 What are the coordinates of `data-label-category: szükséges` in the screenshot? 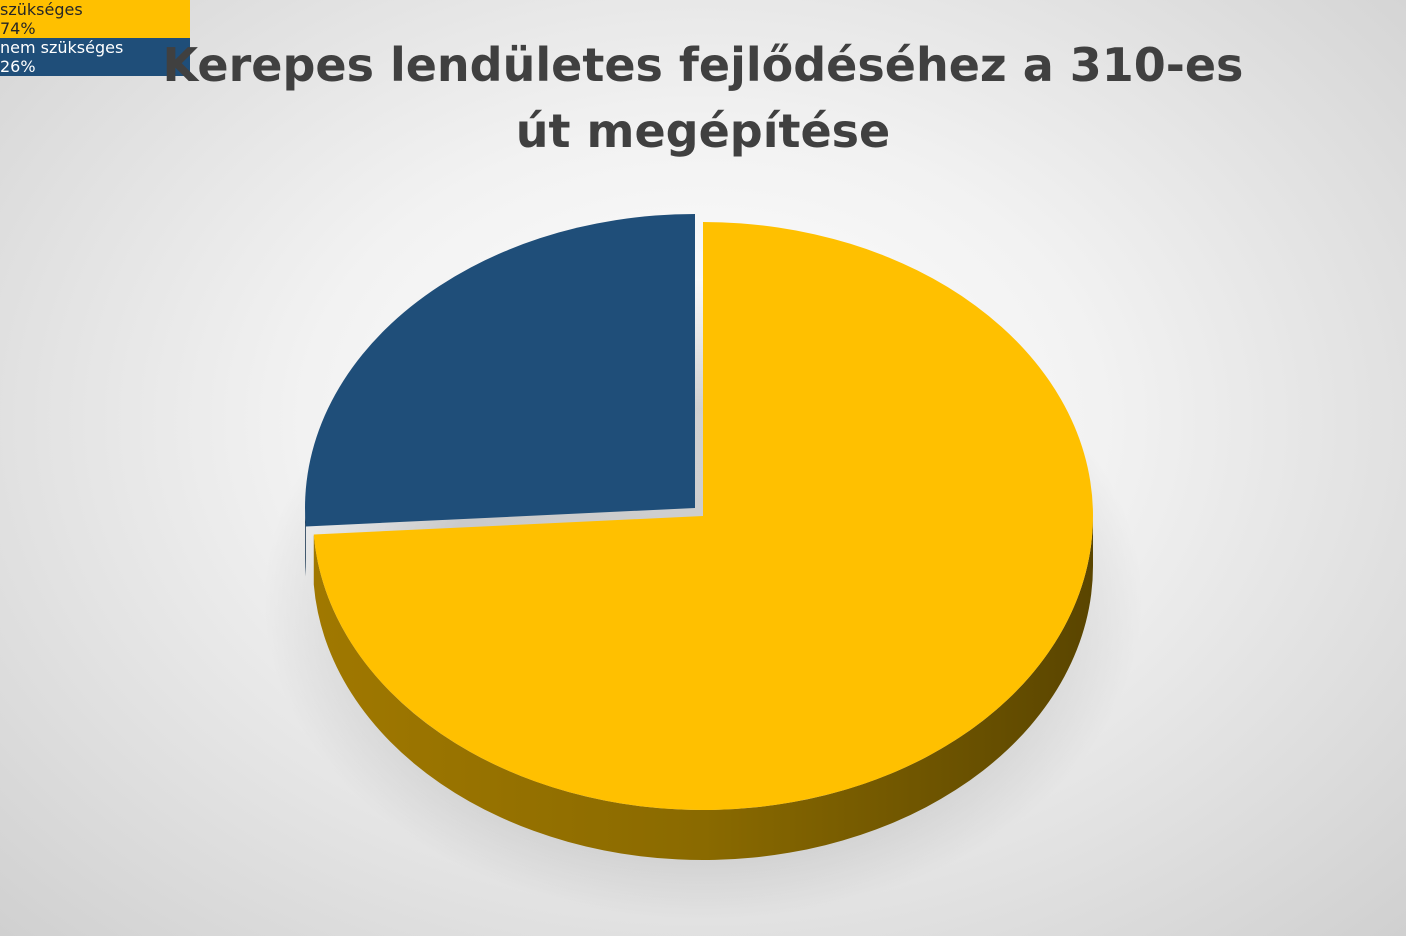 It's located at (41, 9).